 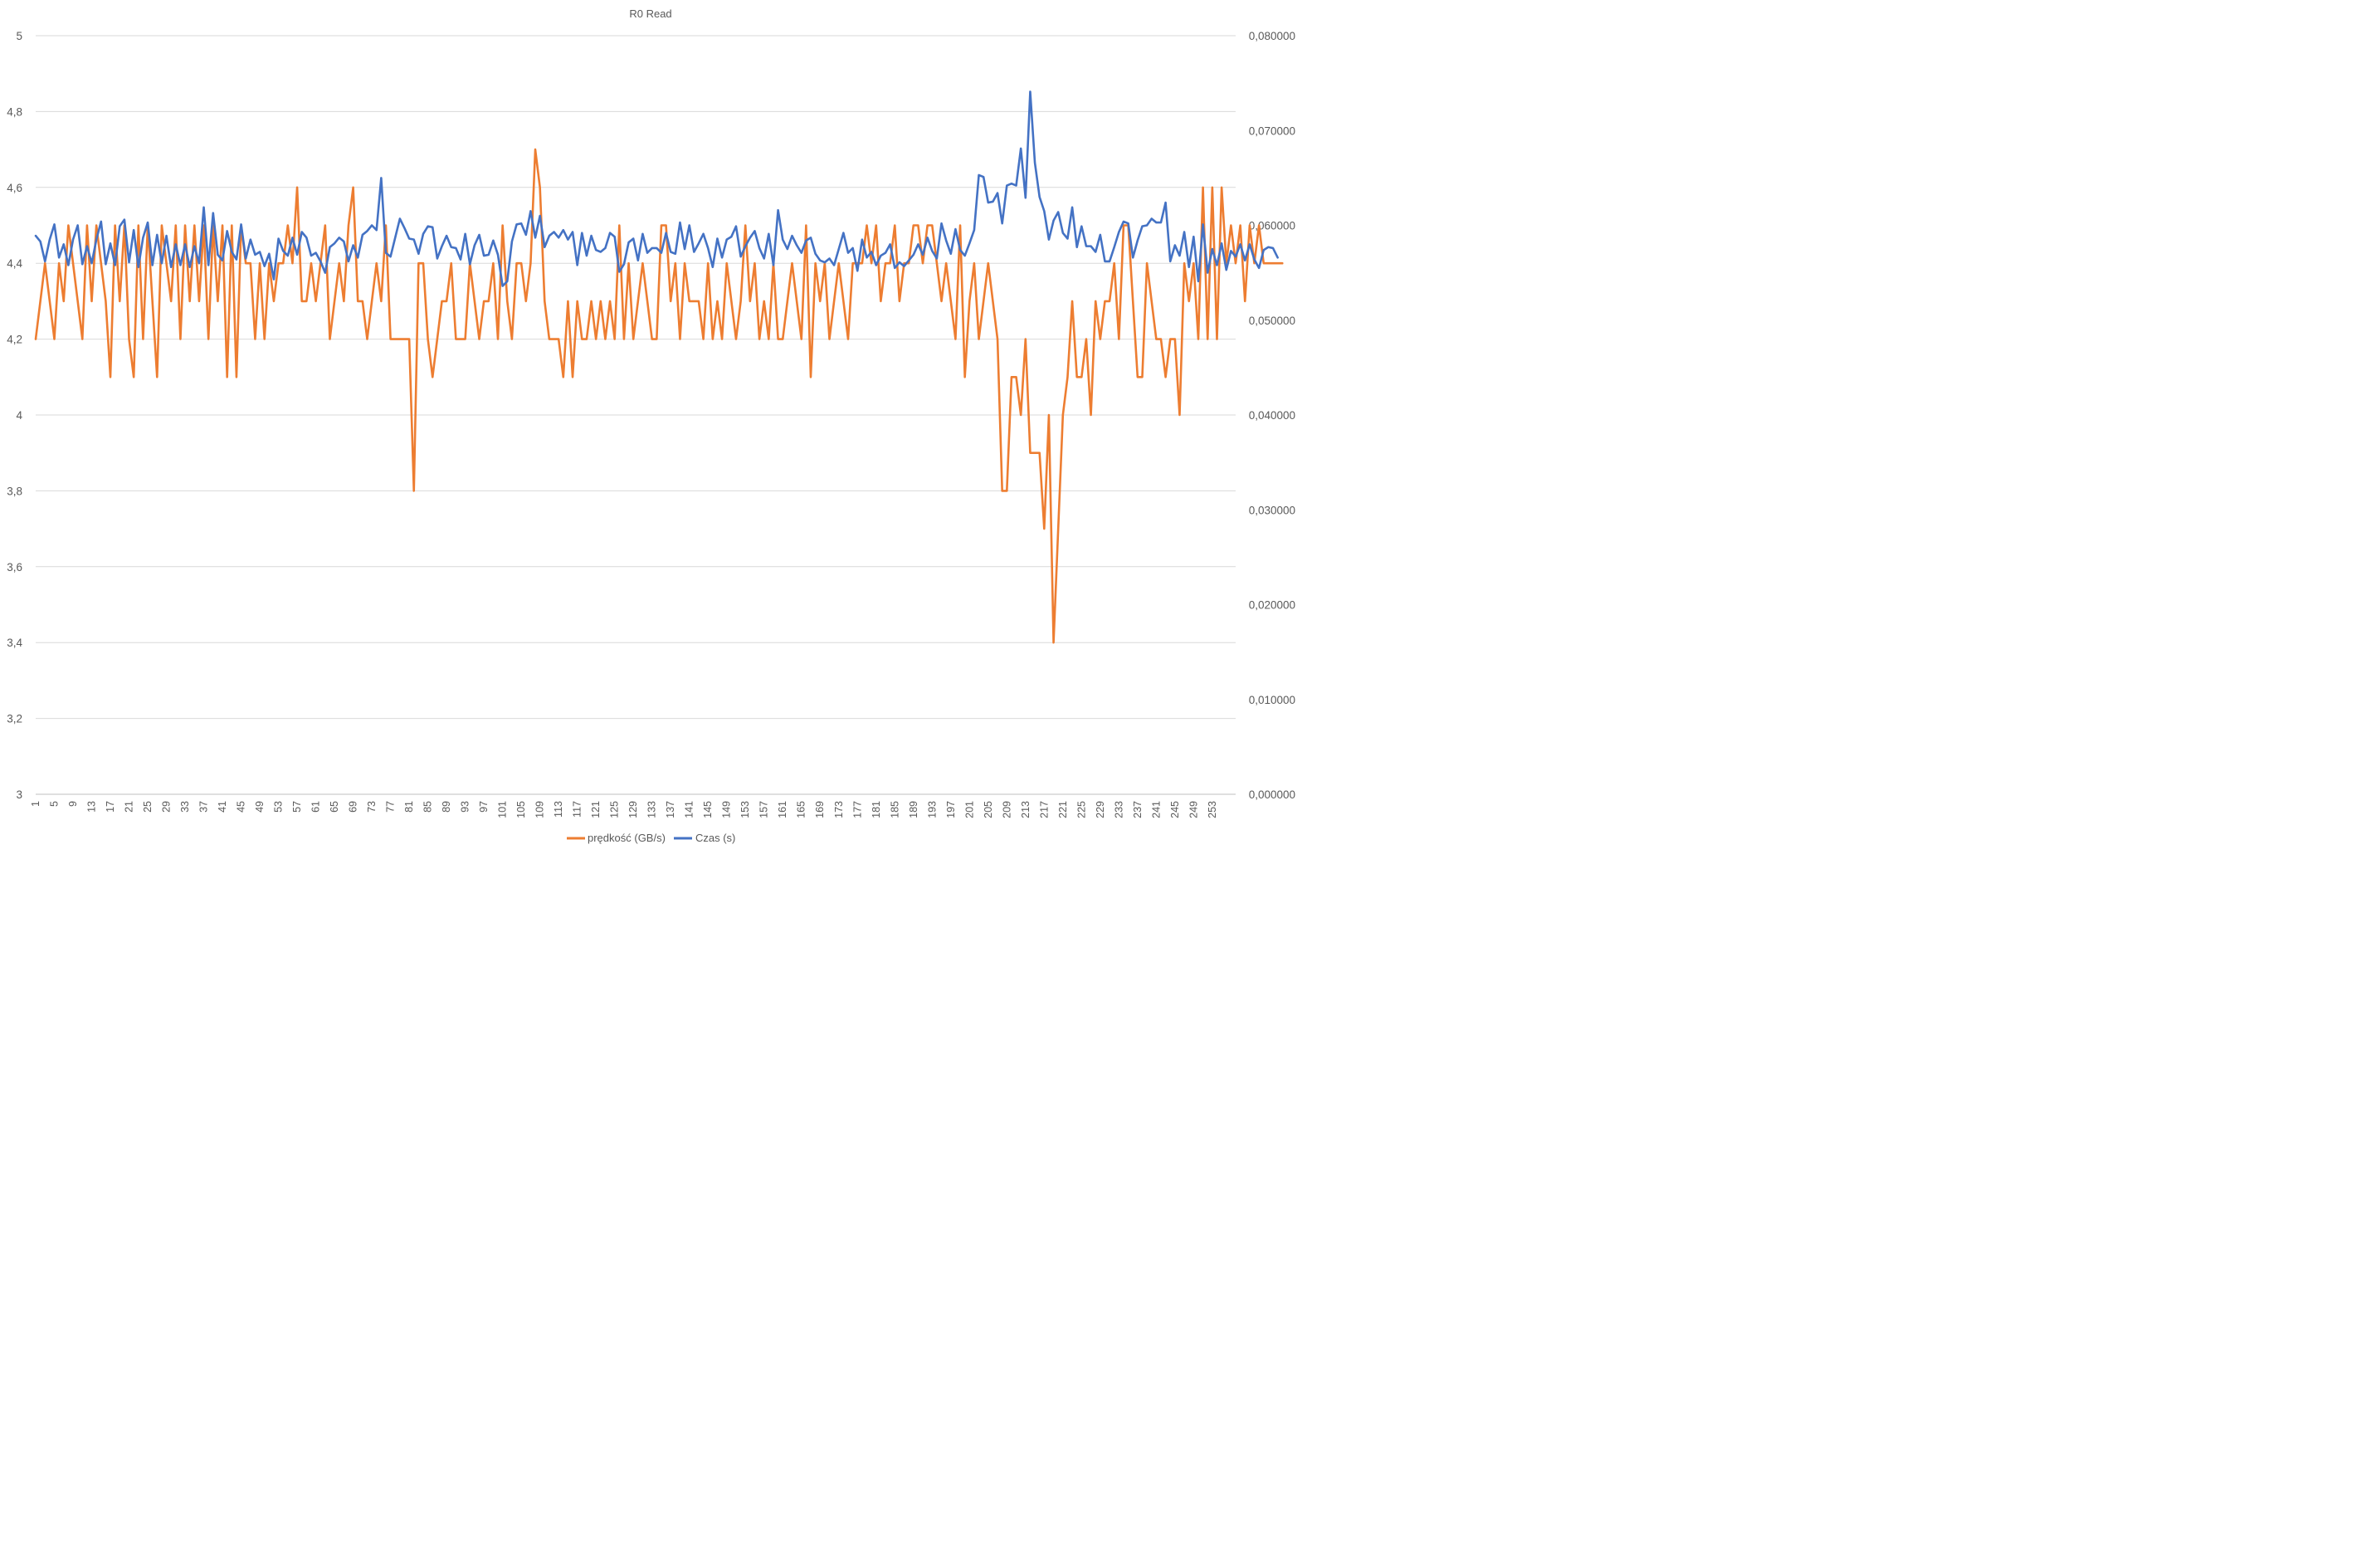 I want to click on x-axis-tick-label: 205, so click(x=988, y=809).